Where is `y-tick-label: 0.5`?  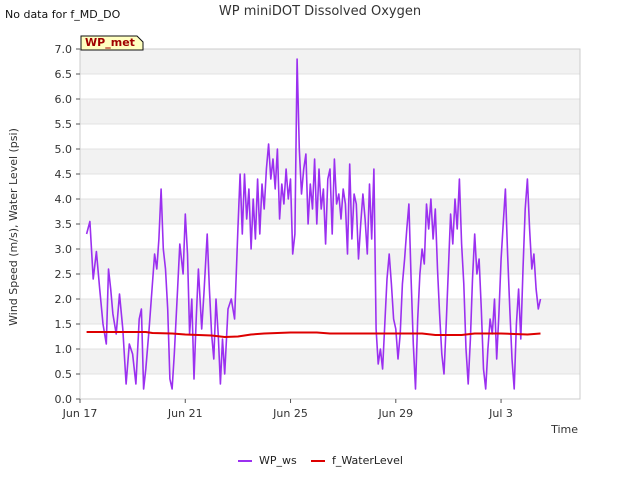
y-tick-label: 0.5 is located at coordinates (64, 374).